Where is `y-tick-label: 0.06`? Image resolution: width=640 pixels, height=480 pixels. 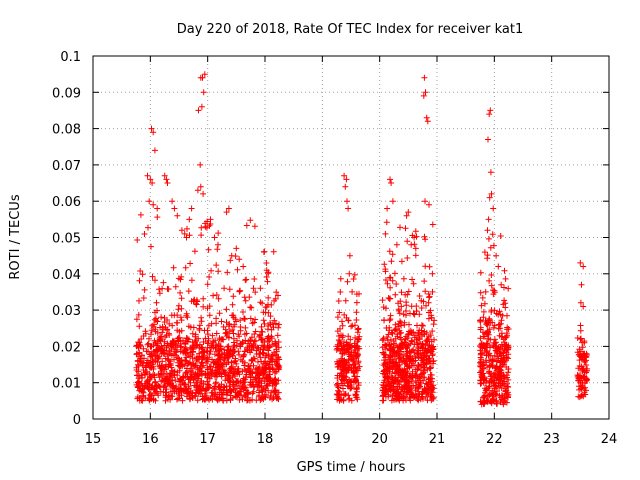 y-tick-label: 0.06 is located at coordinates (66, 202).